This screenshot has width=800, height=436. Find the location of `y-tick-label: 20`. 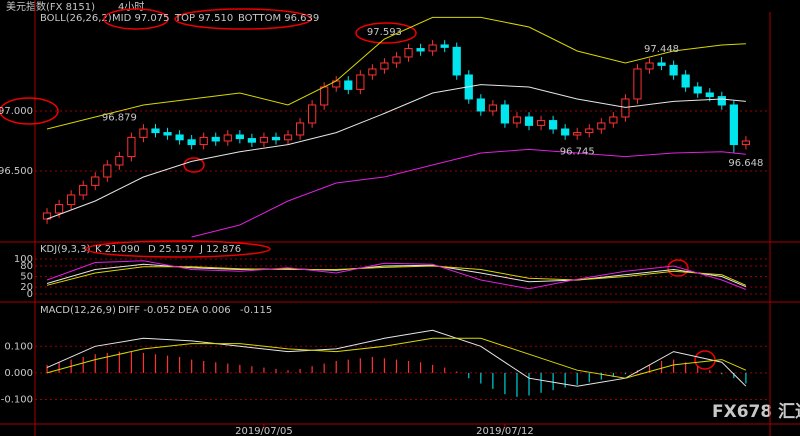

y-tick-label: 20 is located at coordinates (26, 287).